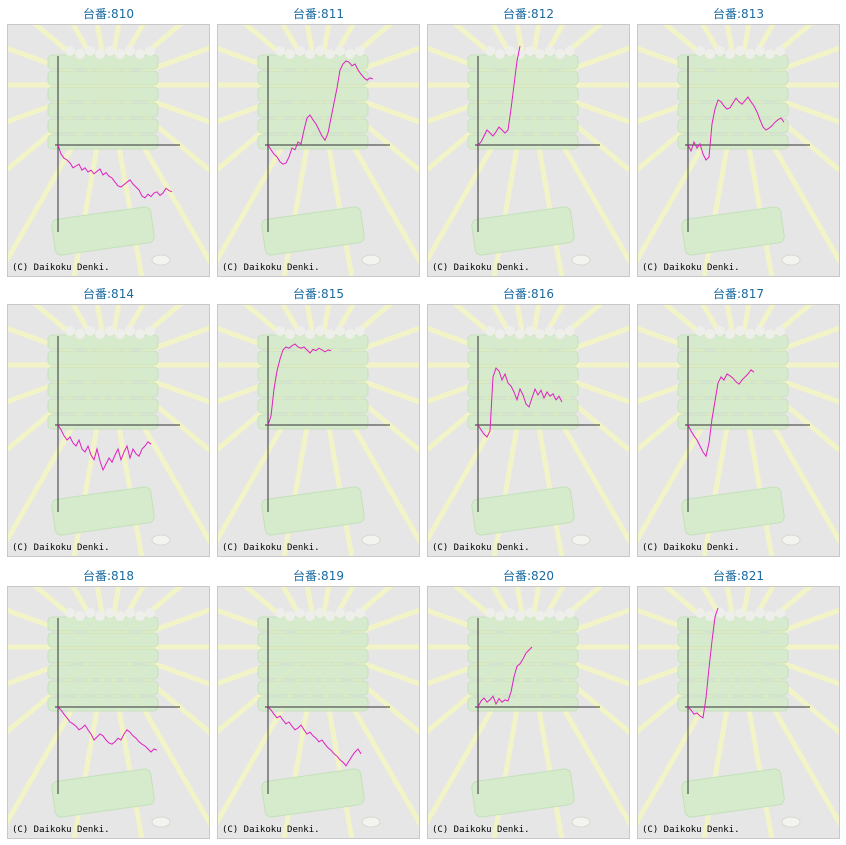 The height and width of the screenshot is (845, 846). I want to click on chart-title: 台番:821, so click(738, 576).